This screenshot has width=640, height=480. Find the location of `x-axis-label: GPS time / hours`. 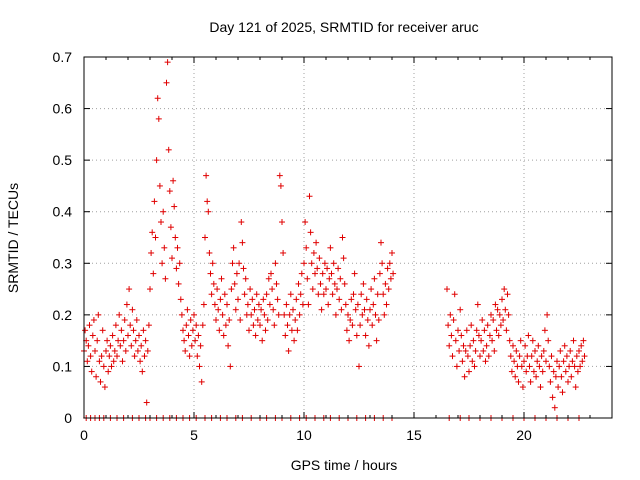

x-axis-label: GPS time / hours is located at coordinates (344, 465).